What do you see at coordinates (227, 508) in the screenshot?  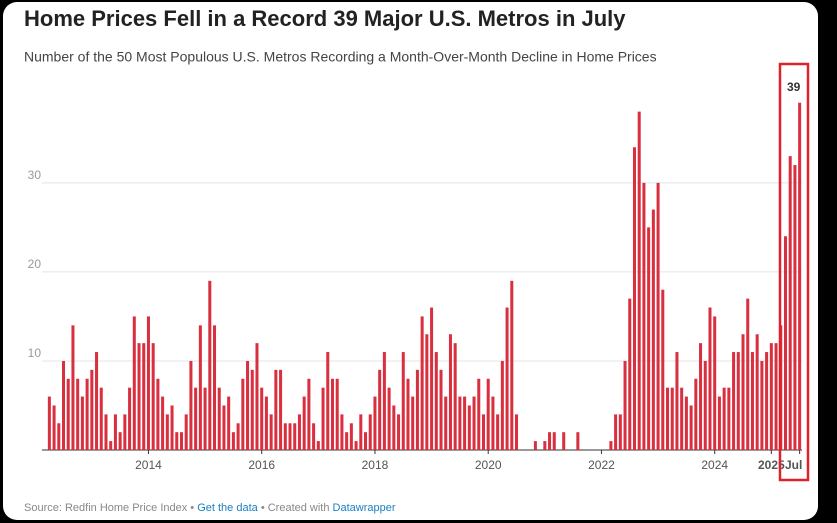 I see `link: Get the data` at bounding box center [227, 508].